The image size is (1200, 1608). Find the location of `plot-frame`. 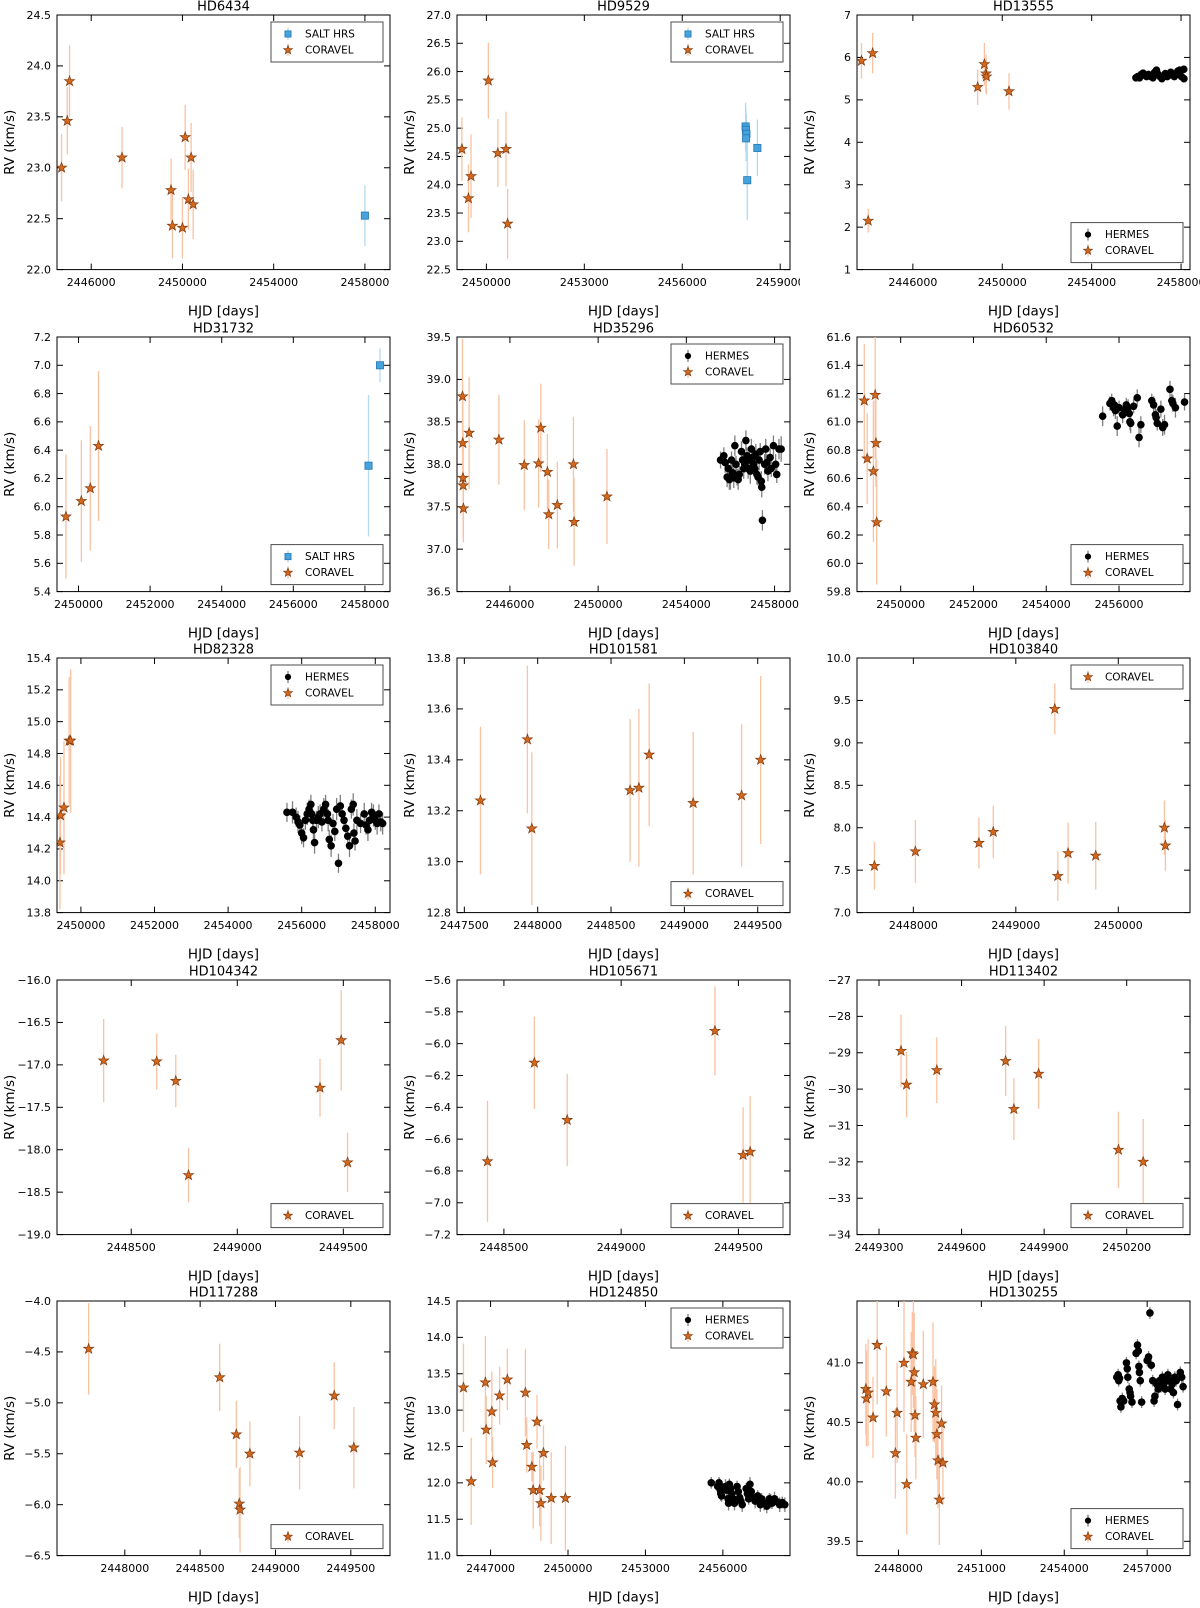

plot-frame is located at coordinates (623, 1107).